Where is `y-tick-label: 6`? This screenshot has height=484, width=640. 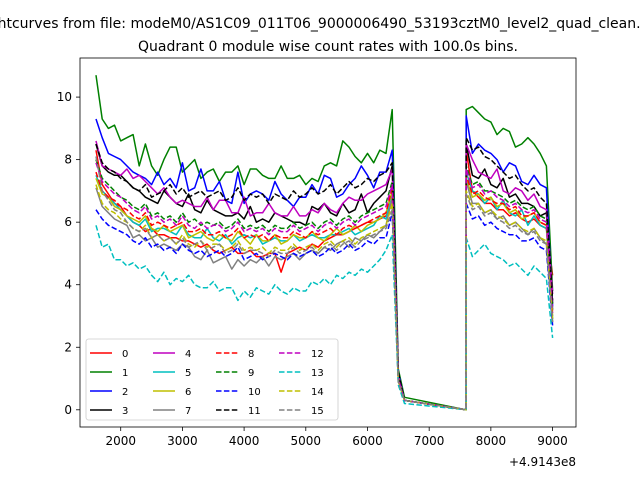 y-tick-label: 6 is located at coordinates (68, 222).